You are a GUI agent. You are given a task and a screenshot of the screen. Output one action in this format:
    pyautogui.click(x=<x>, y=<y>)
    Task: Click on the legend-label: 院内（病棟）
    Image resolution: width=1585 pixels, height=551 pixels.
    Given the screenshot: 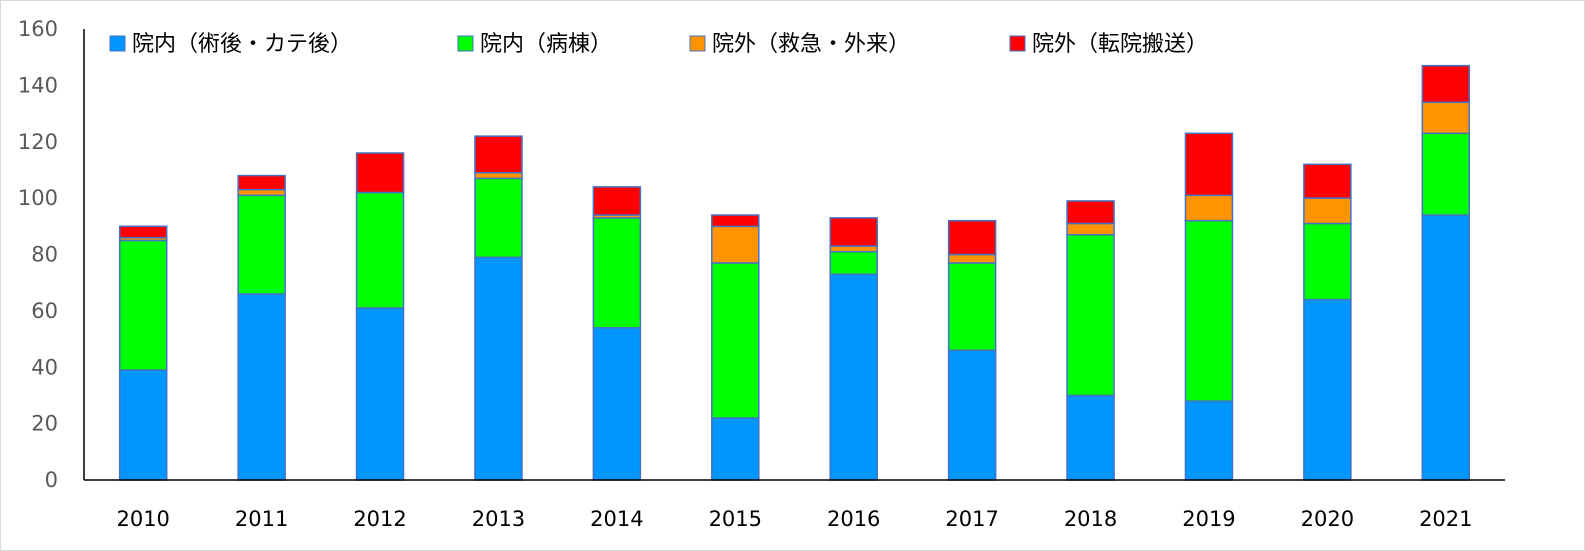 What is the action you would take?
    pyautogui.click(x=546, y=44)
    